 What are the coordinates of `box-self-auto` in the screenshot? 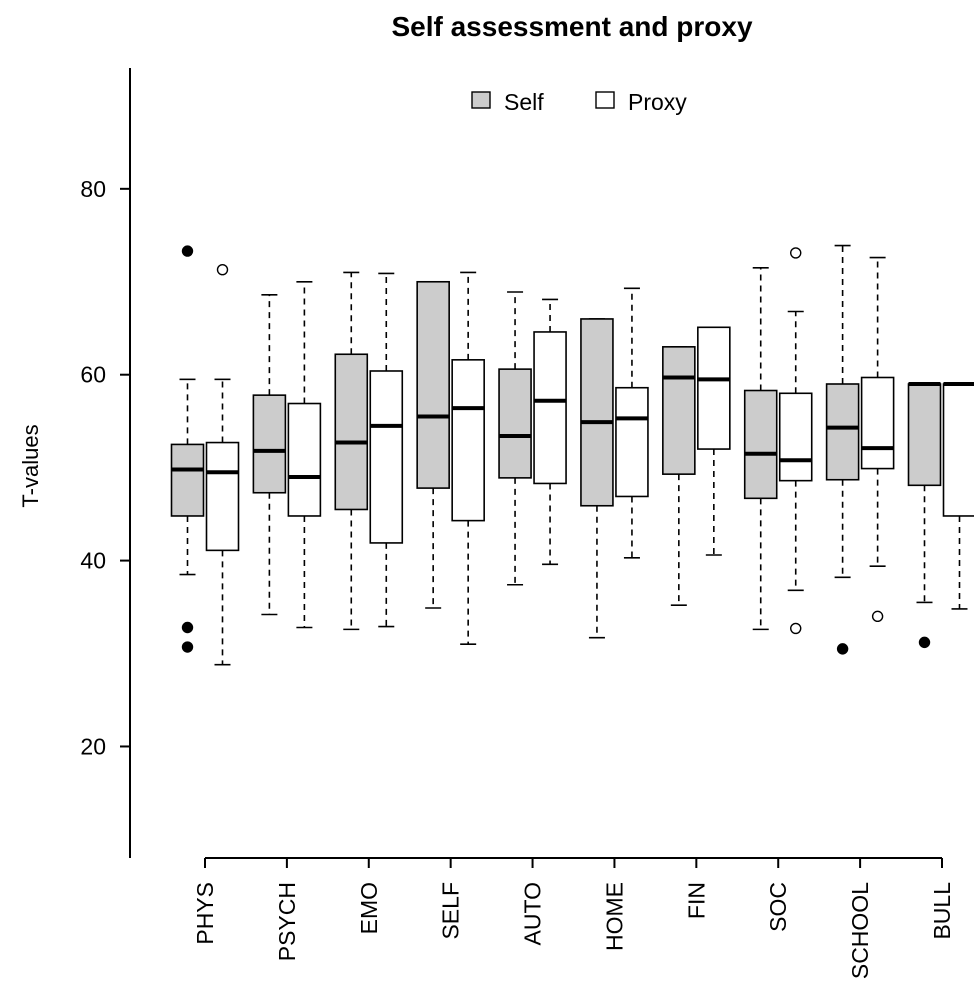 It's located at (515, 438).